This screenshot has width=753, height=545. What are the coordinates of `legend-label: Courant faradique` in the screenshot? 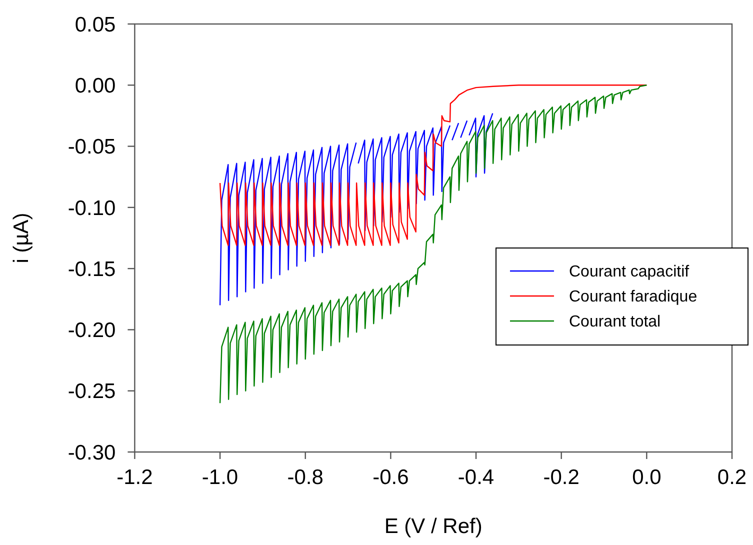 It's located at (633, 297).